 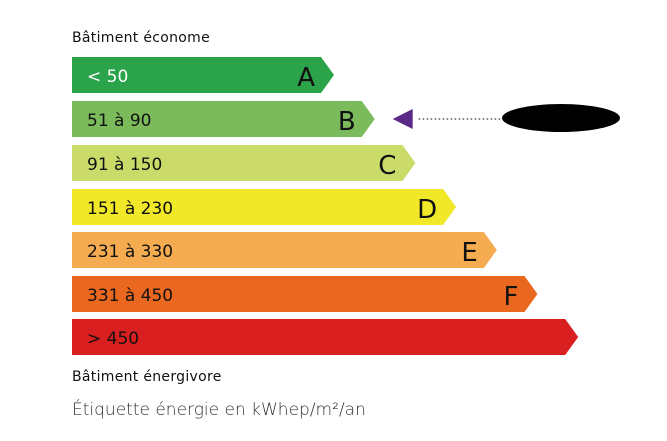 What do you see at coordinates (119, 121) in the screenshot?
I see `range-label: 51 à 90` at bounding box center [119, 121].